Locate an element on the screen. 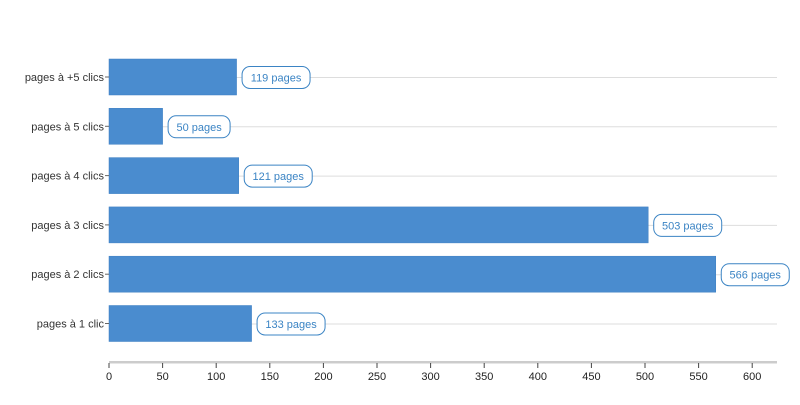 The height and width of the screenshot is (405, 800). category-label: pages à 4 clics is located at coordinates (67, 177).